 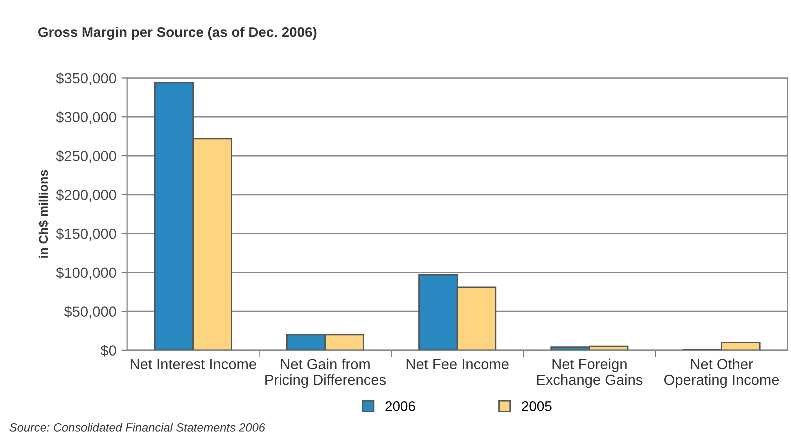 What do you see at coordinates (86, 118) in the screenshot?
I see `y-tick-label: $300,000` at bounding box center [86, 118].